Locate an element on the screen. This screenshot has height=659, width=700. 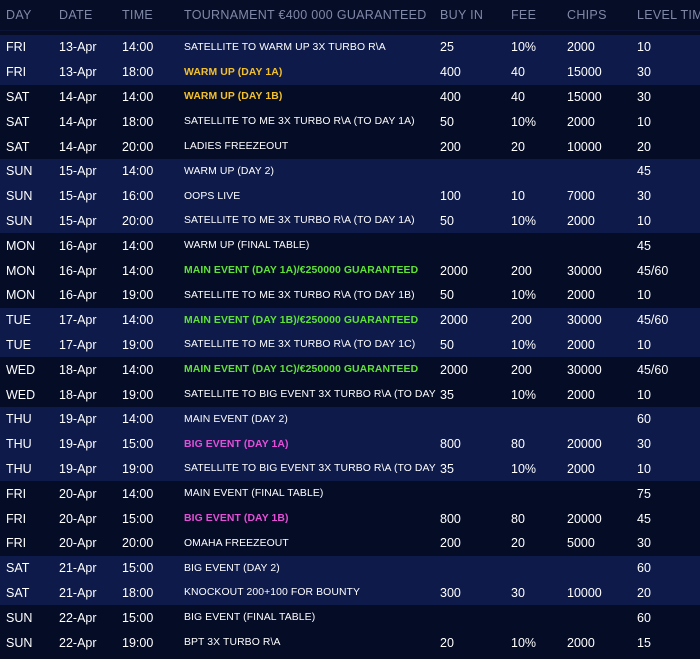
cell-buy-in: 400 is located at coordinates (450, 72).